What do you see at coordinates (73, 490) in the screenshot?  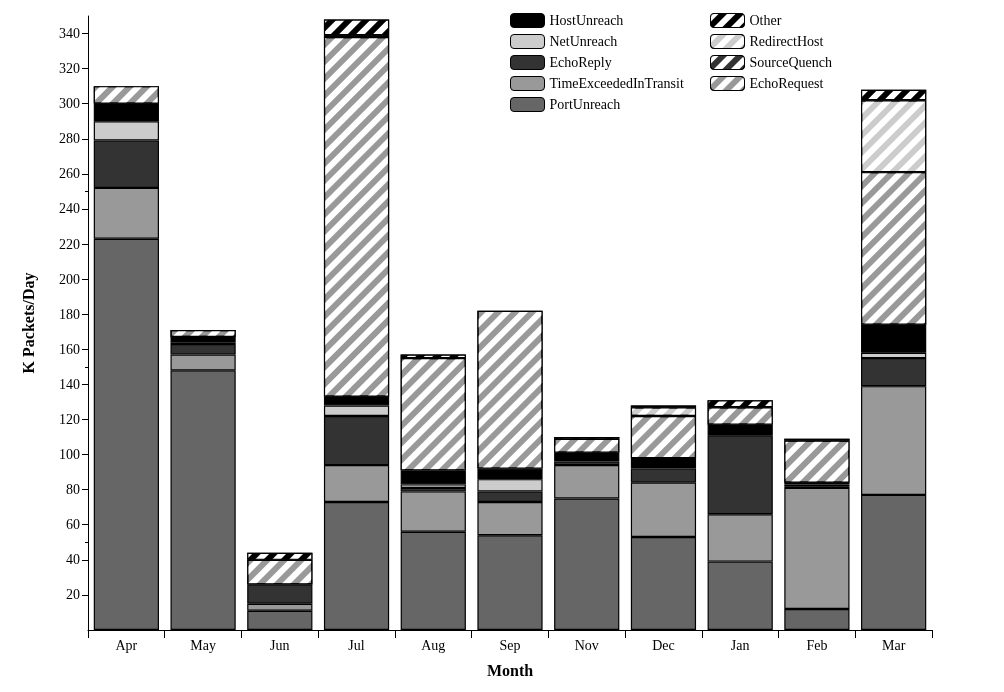 I see `y-tick-label: 80` at bounding box center [73, 490].